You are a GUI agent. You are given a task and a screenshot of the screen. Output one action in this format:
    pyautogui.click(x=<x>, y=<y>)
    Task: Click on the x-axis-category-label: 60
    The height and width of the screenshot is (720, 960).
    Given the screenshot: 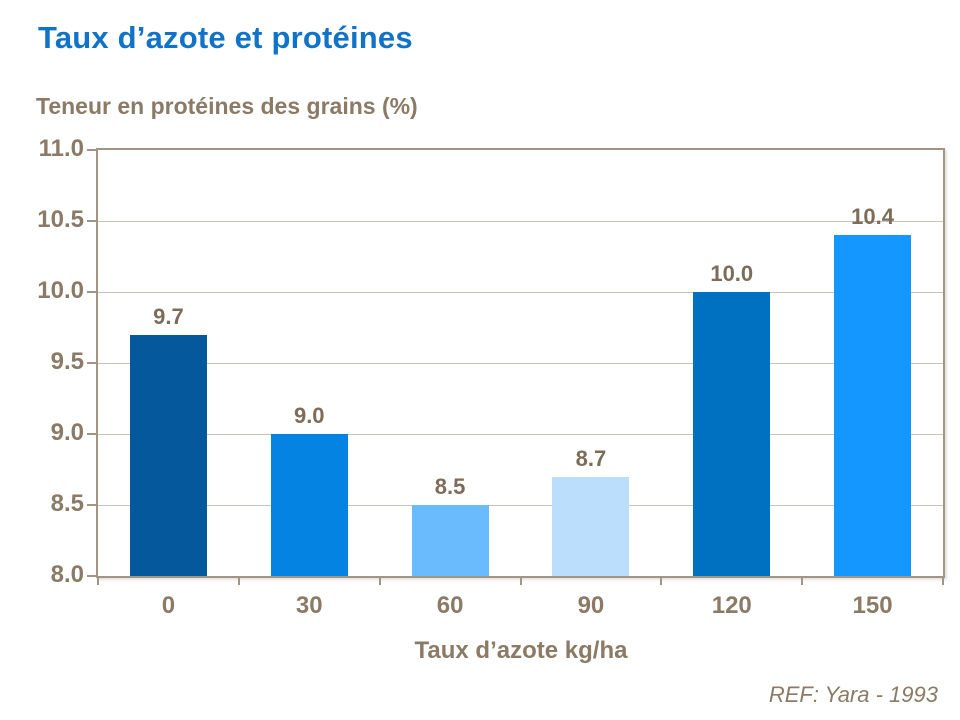 What is the action you would take?
    pyautogui.click(x=450, y=605)
    